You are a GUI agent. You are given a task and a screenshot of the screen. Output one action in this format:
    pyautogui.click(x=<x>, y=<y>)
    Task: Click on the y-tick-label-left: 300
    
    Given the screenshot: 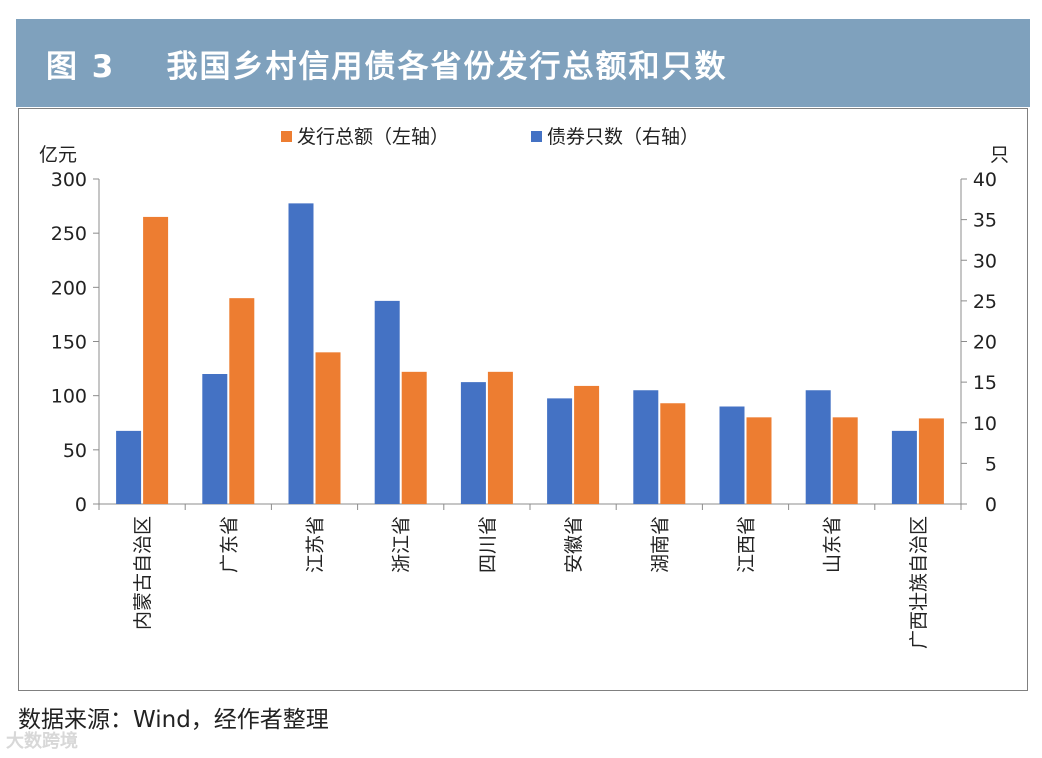 What is the action you would take?
    pyautogui.click(x=69, y=180)
    